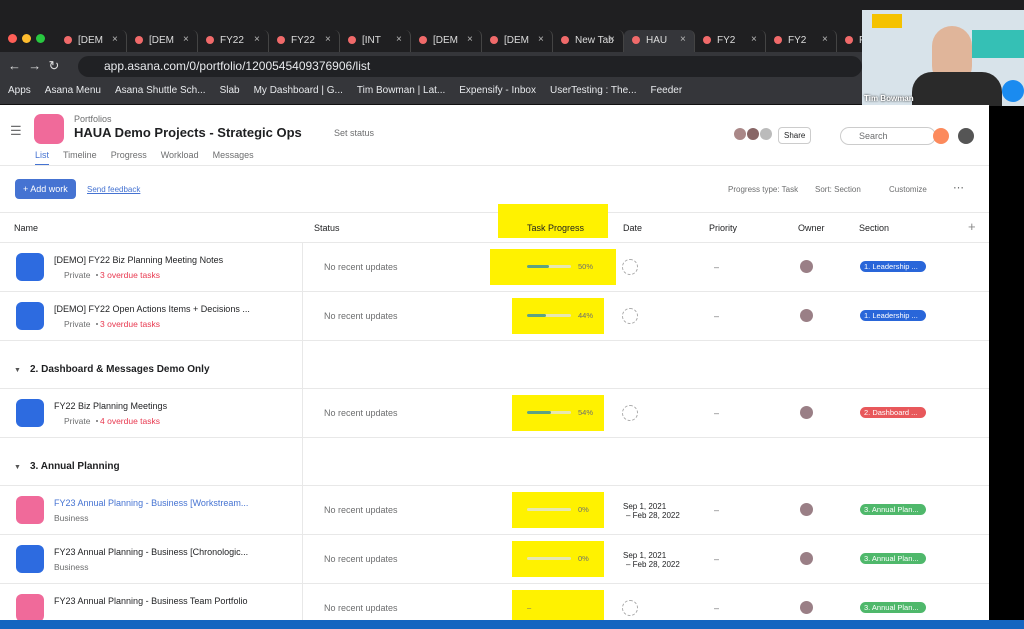 This screenshot has height=629, width=1024. Describe the element at coordinates (139, 260) in the screenshot. I see `project-name: [DEMO] FY22 Biz Planning Meeting Notes` at that location.